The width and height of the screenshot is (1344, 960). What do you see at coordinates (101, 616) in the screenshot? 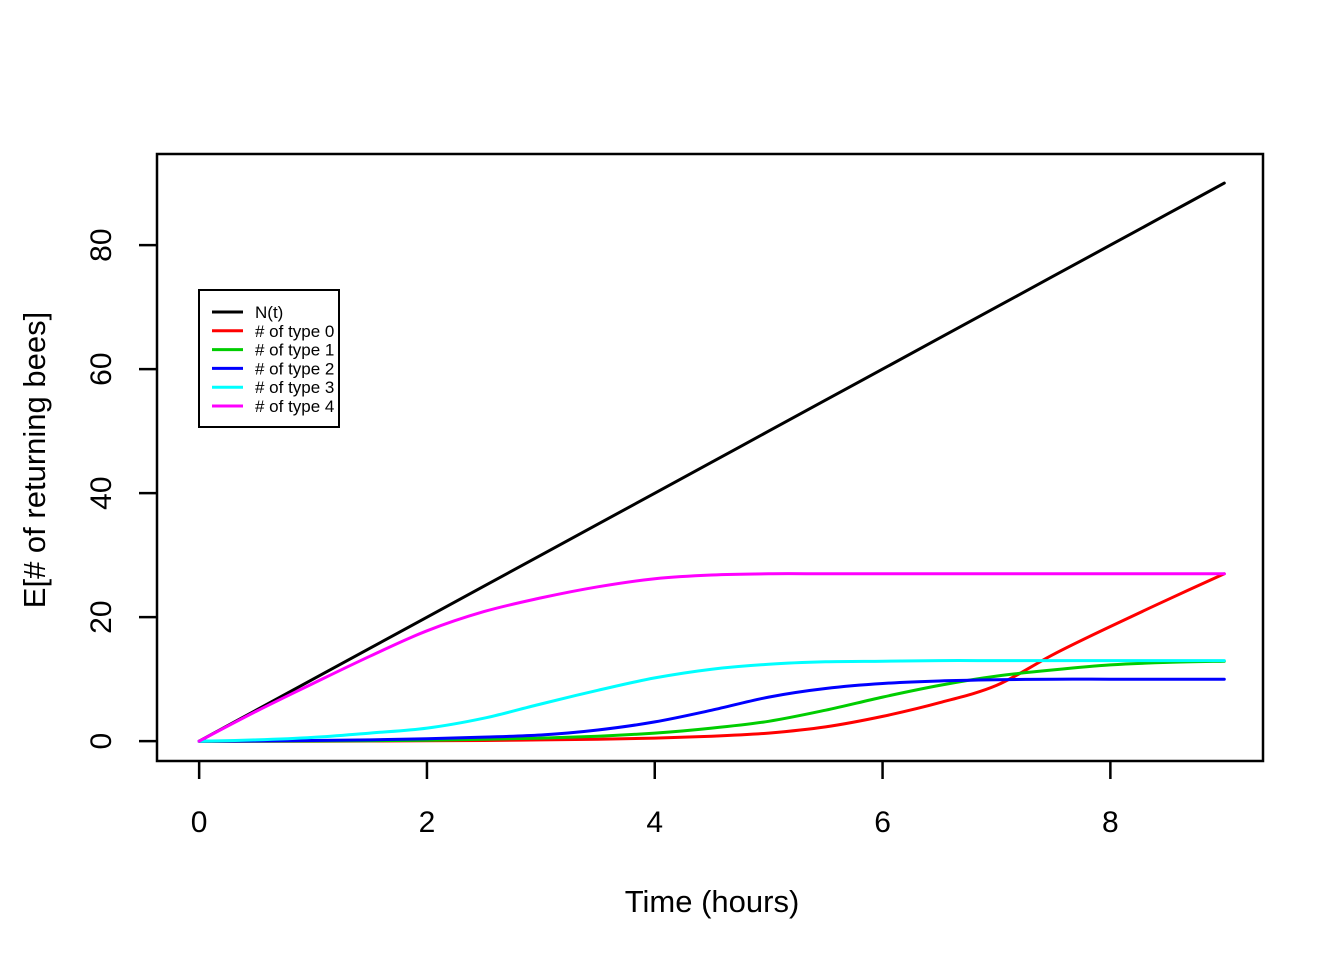
I see `y-tick-label: 20` at bounding box center [101, 616].